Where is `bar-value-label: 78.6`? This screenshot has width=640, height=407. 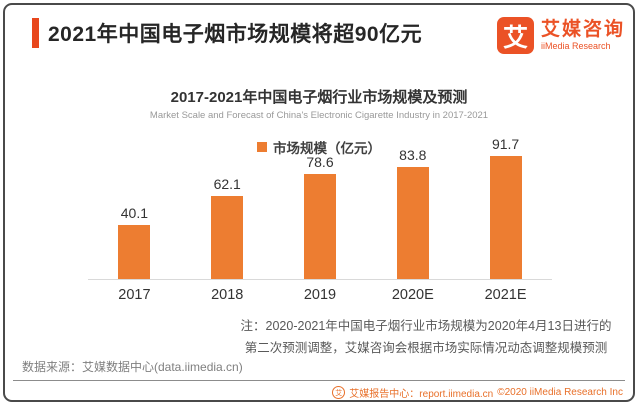 bar-value-label: 78.6 is located at coordinates (320, 162).